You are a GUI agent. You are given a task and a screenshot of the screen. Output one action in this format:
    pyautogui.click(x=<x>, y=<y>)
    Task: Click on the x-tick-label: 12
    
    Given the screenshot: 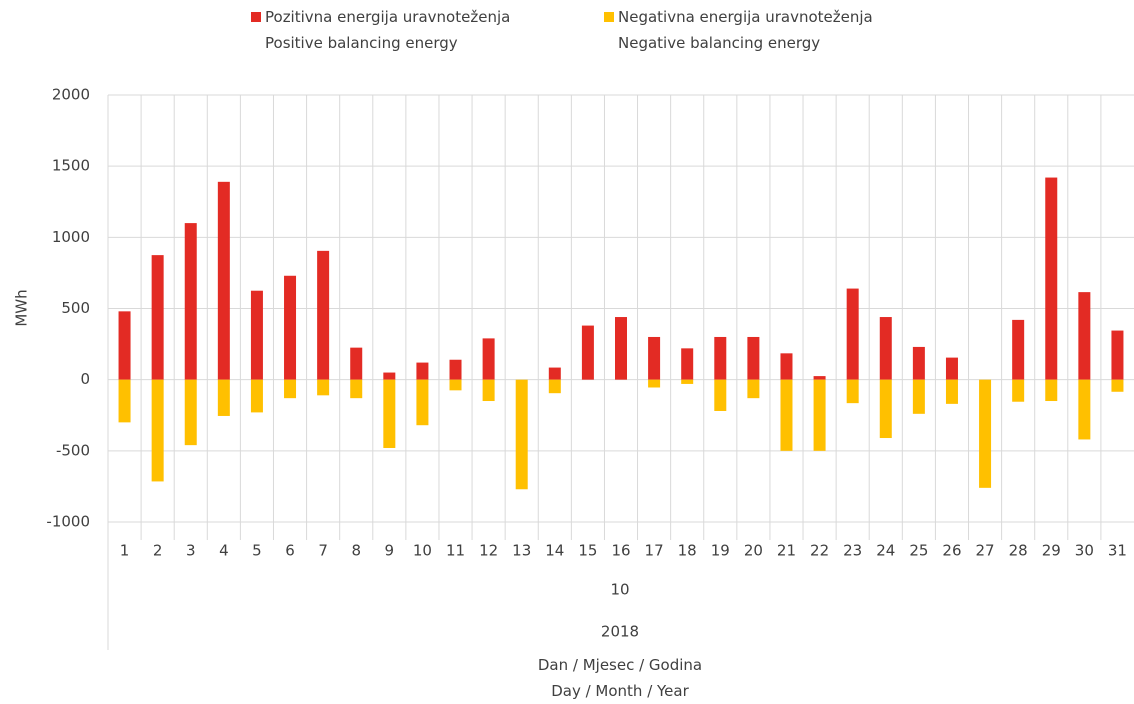 What is the action you would take?
    pyautogui.click(x=488, y=551)
    